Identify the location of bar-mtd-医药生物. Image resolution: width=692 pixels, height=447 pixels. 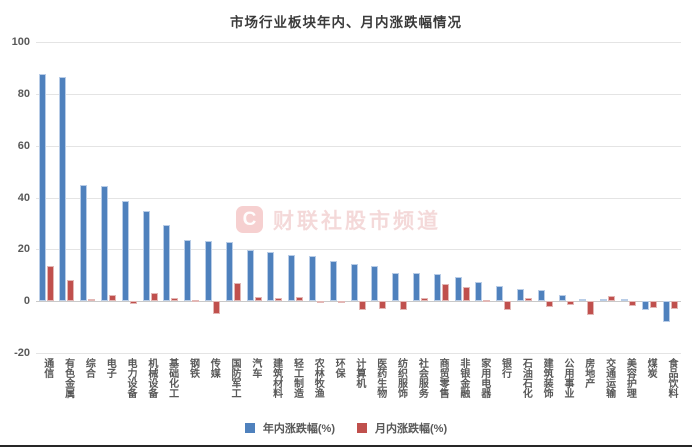
(383, 305).